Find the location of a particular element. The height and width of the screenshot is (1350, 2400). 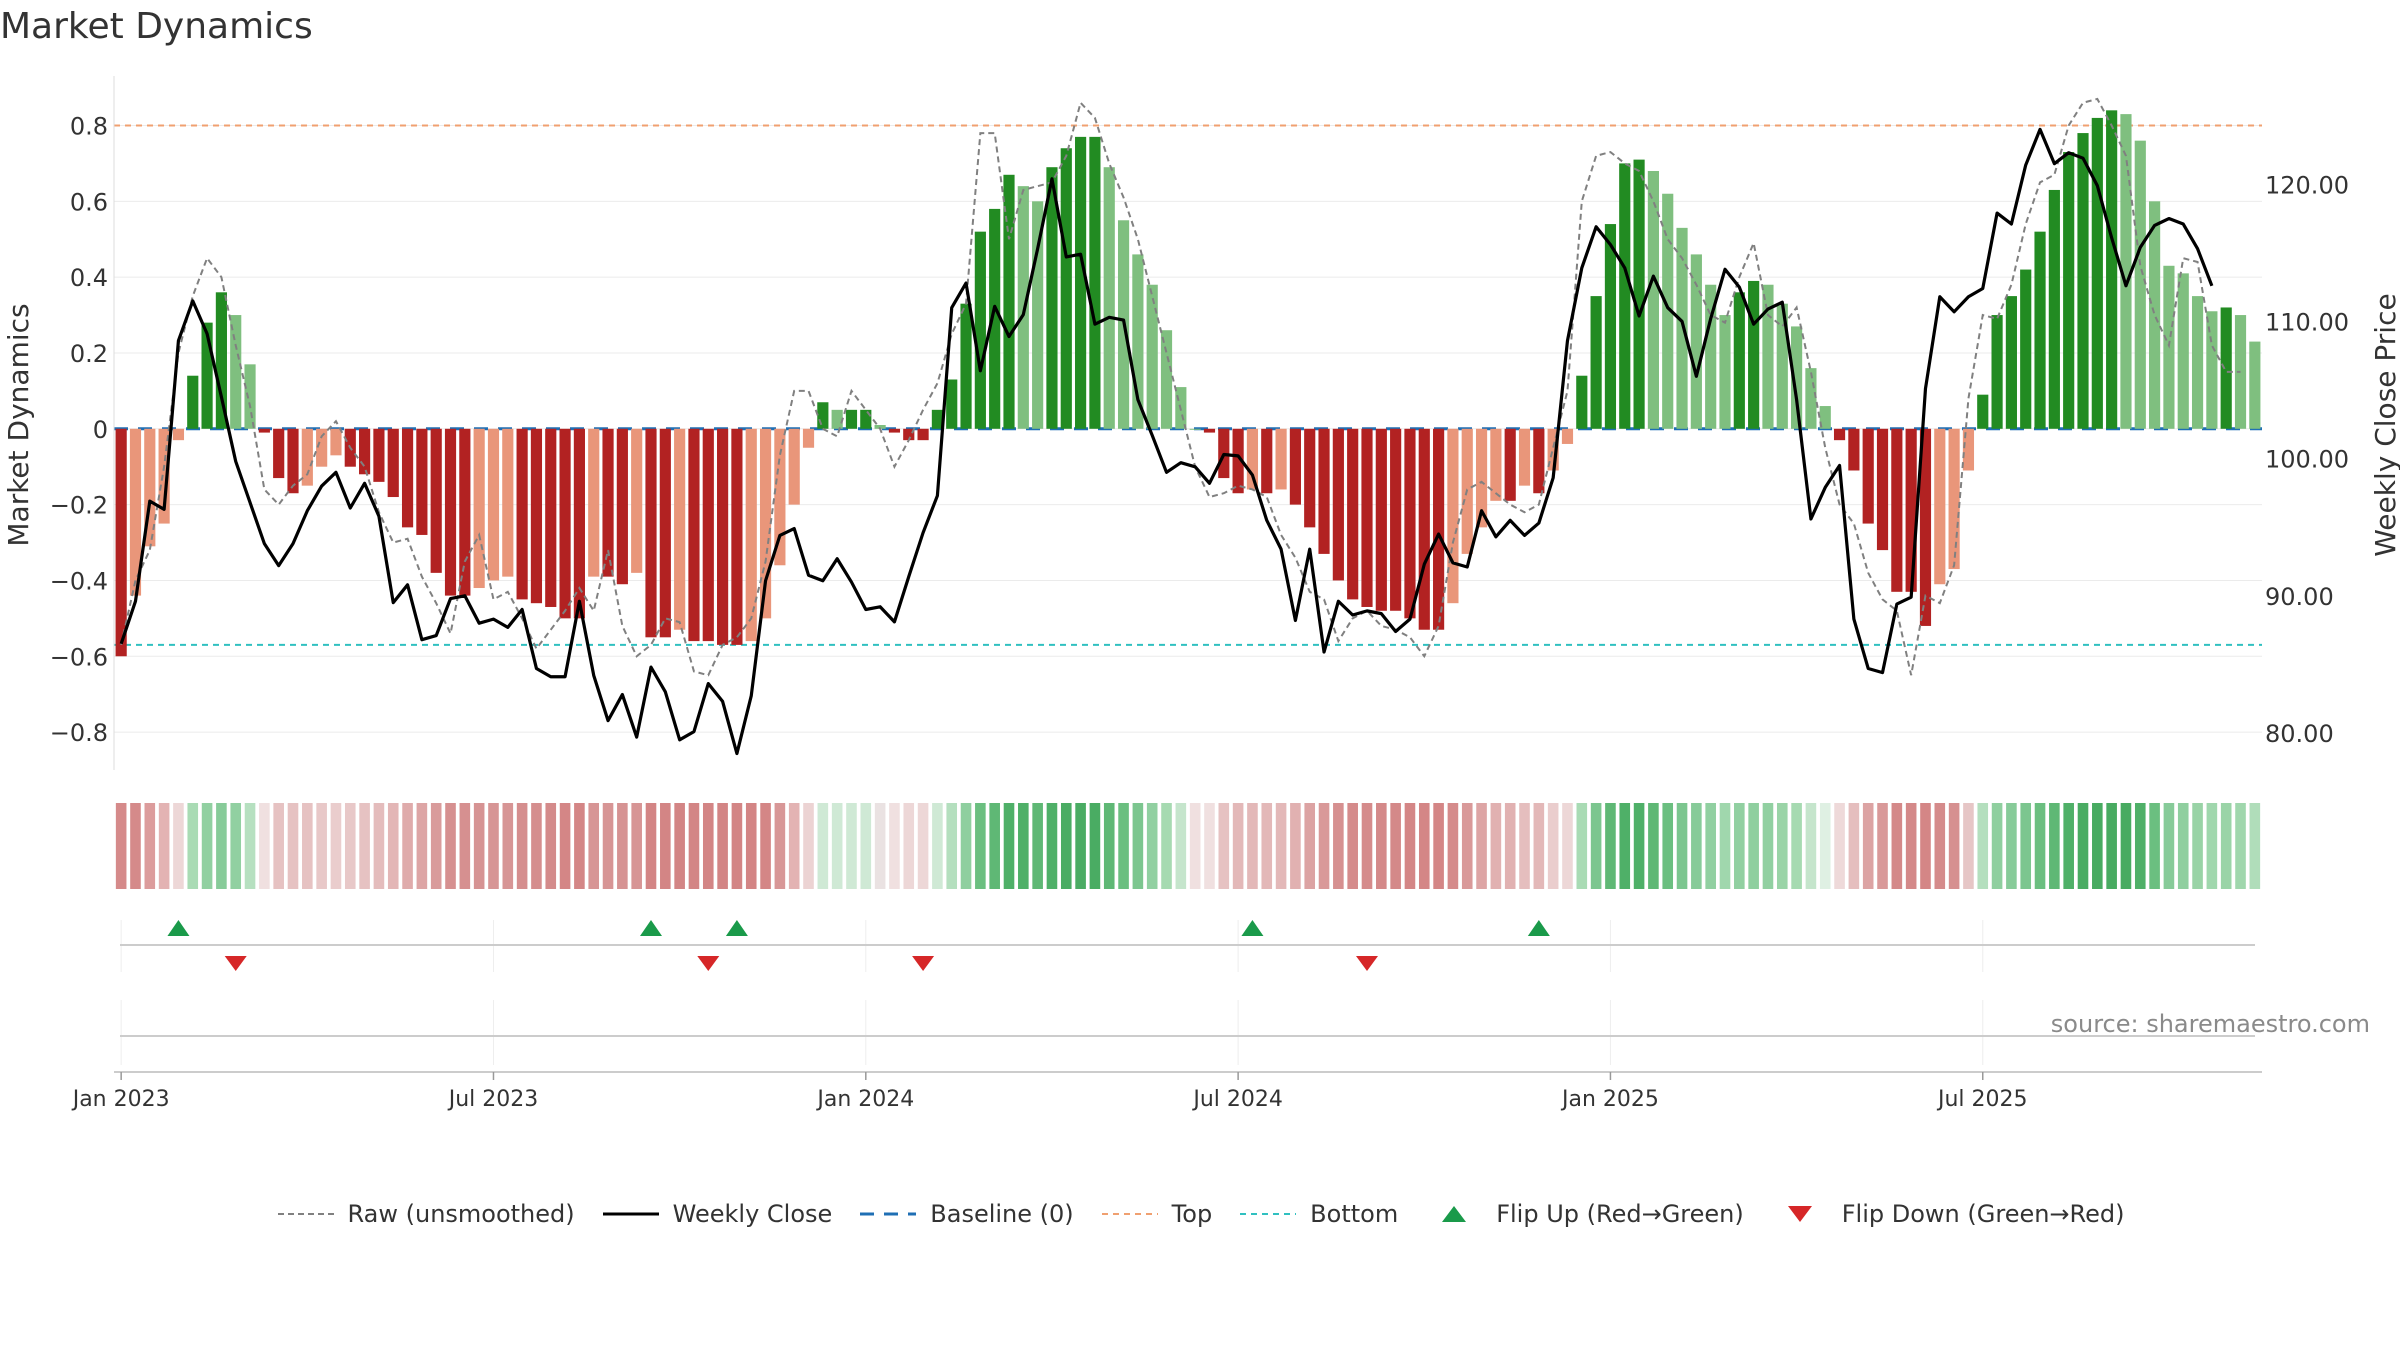

legend-item-close: Weekly Close is located at coordinates (716, 1214).